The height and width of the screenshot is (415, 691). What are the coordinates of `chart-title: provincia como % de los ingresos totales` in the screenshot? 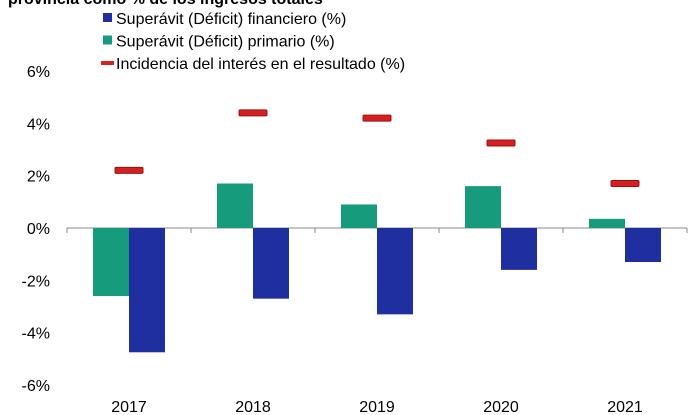 It's located at (165, 4).